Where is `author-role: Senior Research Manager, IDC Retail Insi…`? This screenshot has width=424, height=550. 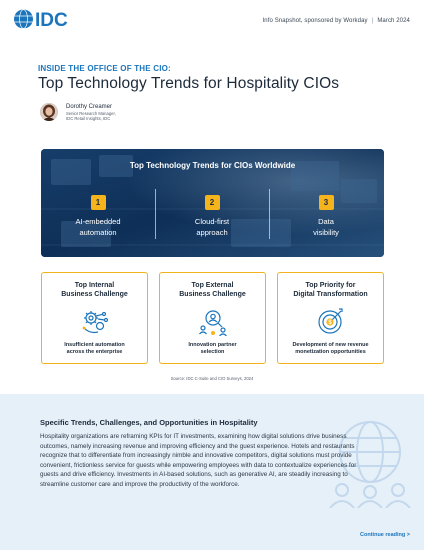
author-role: Senior Research Manager, IDC Retail Insi… is located at coordinates (91, 116).